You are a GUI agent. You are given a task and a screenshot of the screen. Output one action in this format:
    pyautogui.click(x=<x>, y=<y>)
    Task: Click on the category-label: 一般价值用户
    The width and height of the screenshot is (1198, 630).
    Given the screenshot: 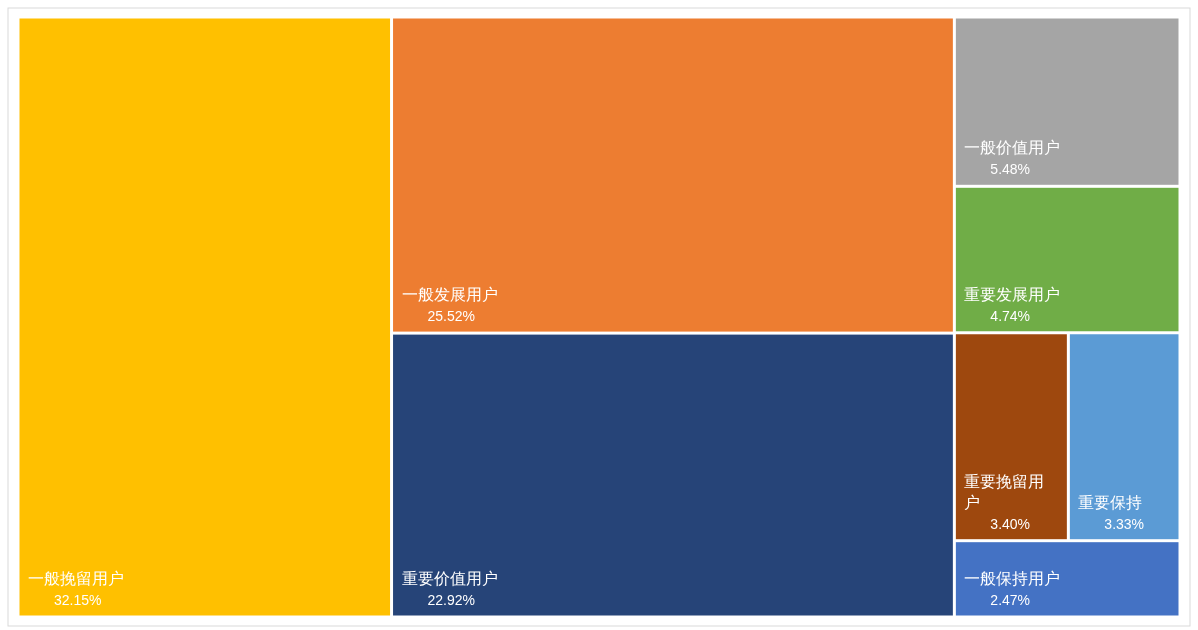 What is the action you would take?
    pyautogui.click(x=1012, y=148)
    